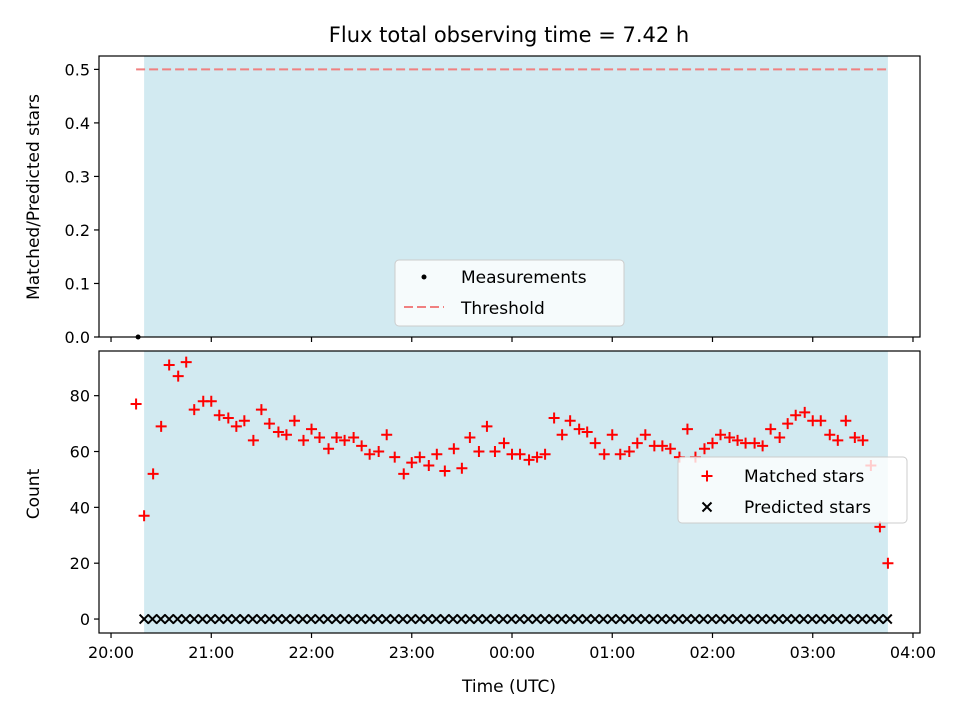 This screenshot has height=720, width=960. I want to click on top-y-axis-label: Matched/Predicted stars, so click(34, 197).